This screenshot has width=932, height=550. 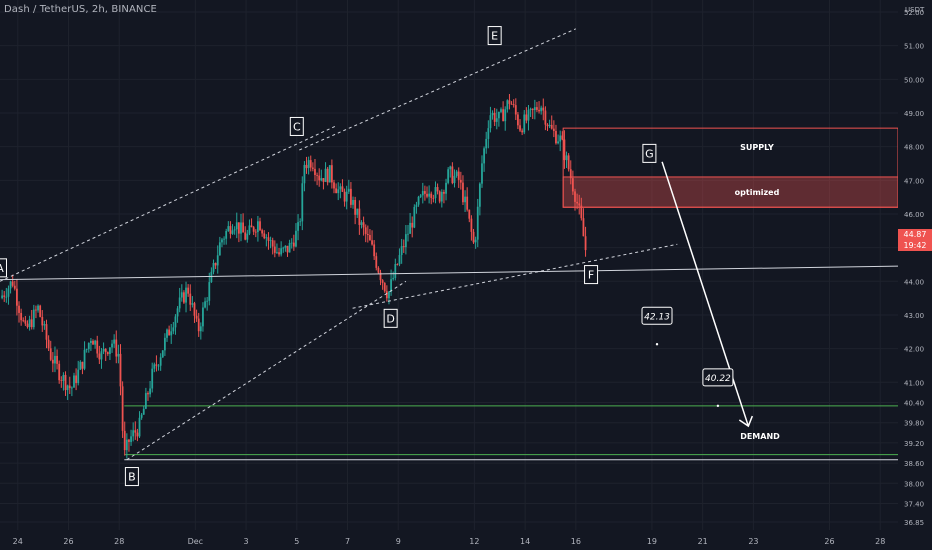 I want to click on x-tick-label: 19, so click(x=652, y=541).